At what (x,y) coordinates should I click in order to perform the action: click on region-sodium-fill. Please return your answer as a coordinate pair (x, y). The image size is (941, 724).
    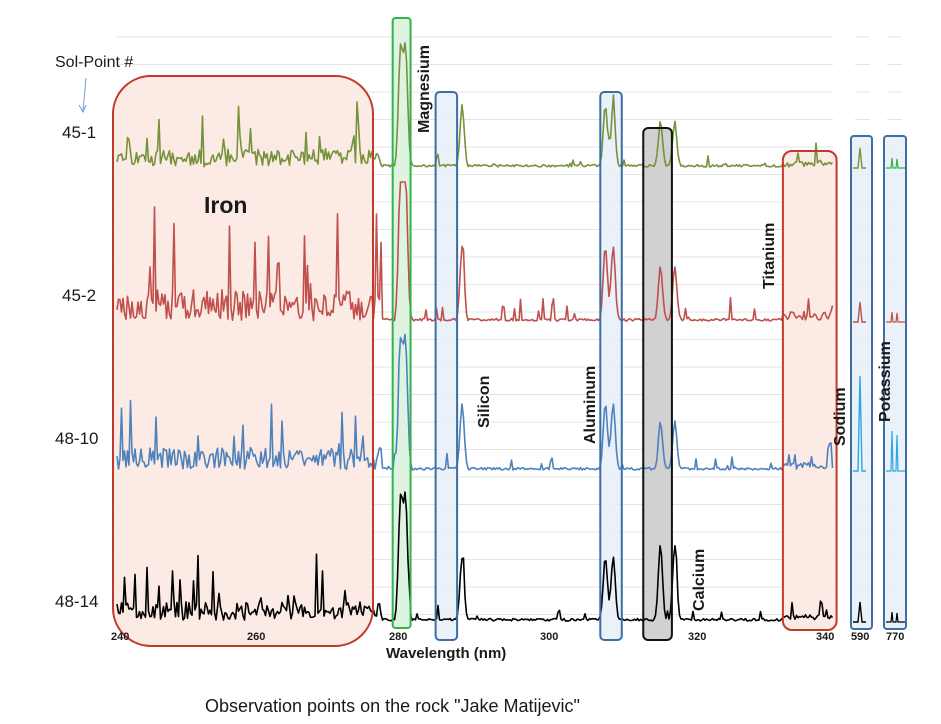
    Looking at the image, I should click on (861, 382).